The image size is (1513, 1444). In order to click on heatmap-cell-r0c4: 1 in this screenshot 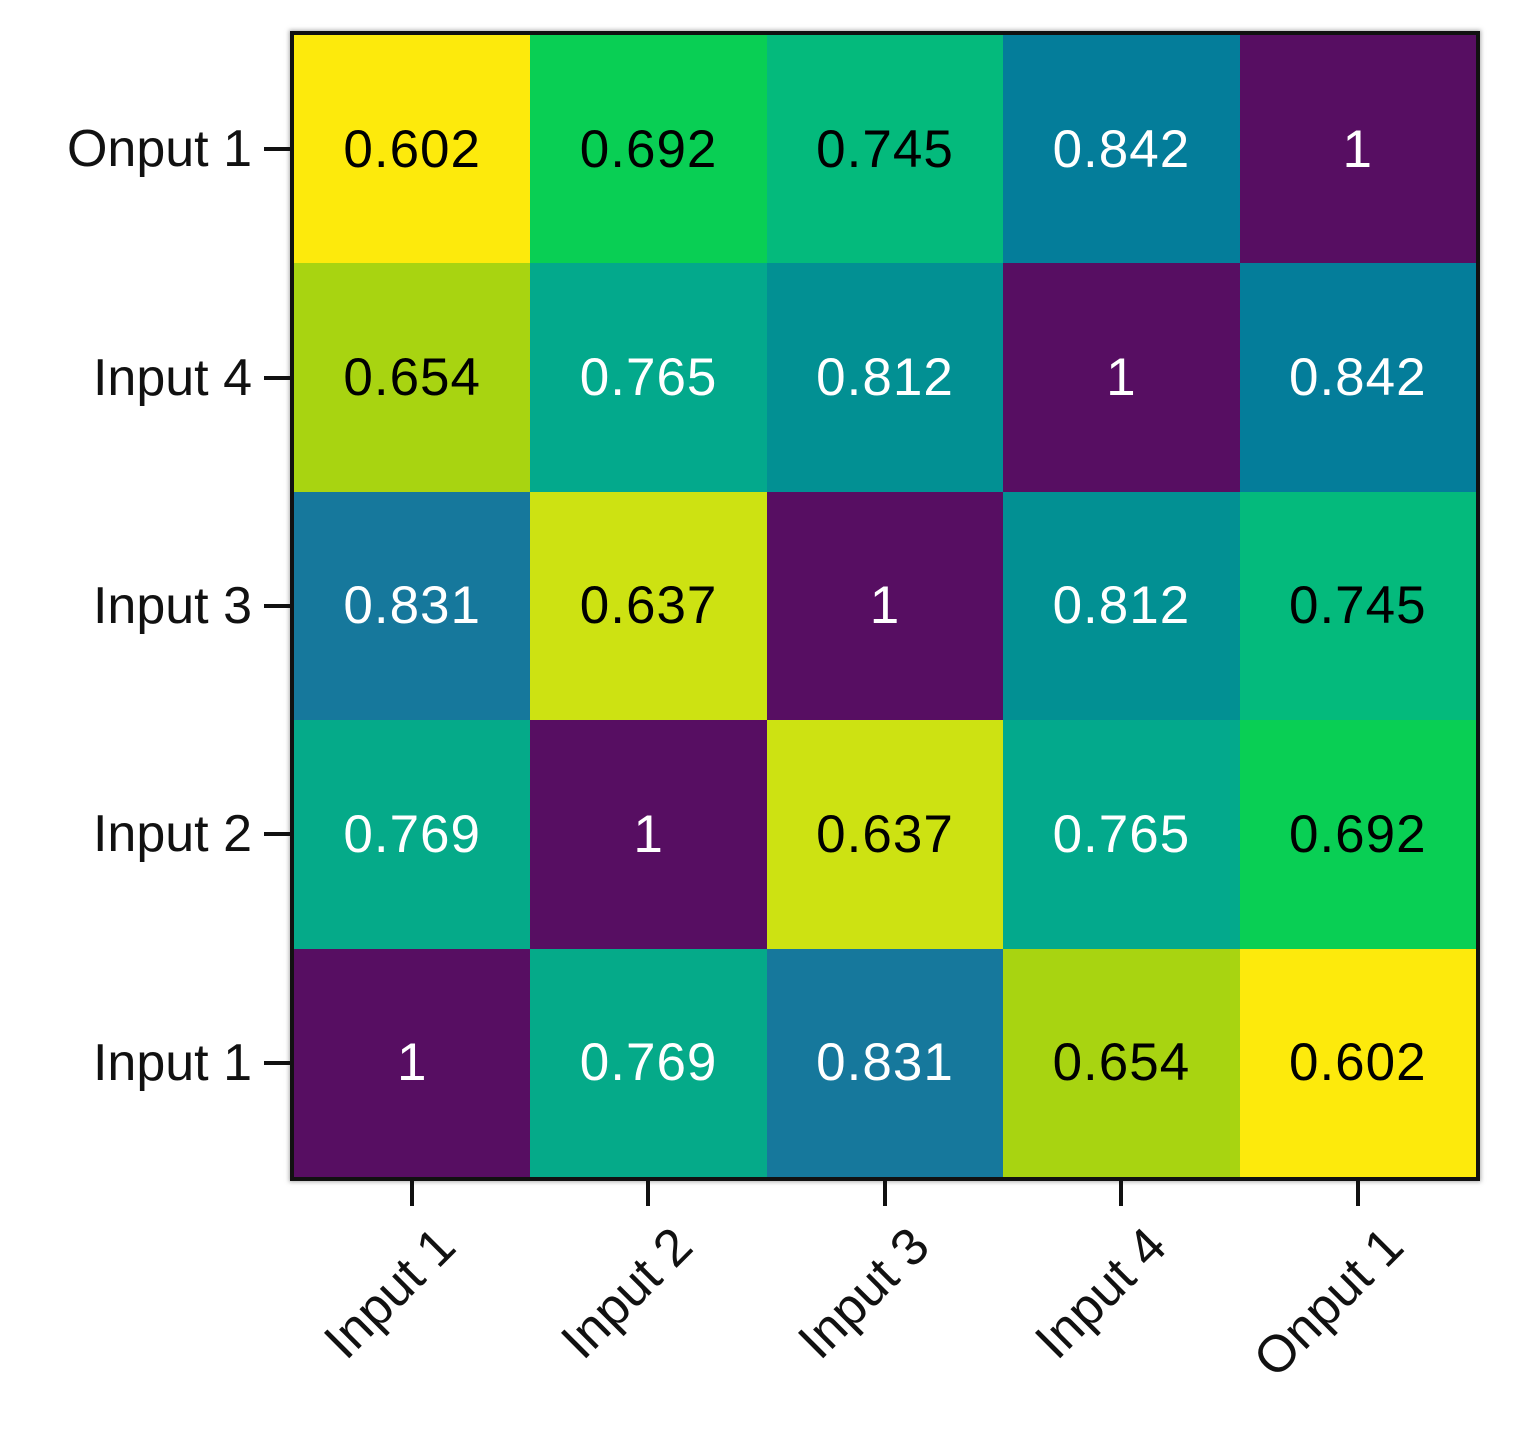, I will do `click(1357, 149)`.